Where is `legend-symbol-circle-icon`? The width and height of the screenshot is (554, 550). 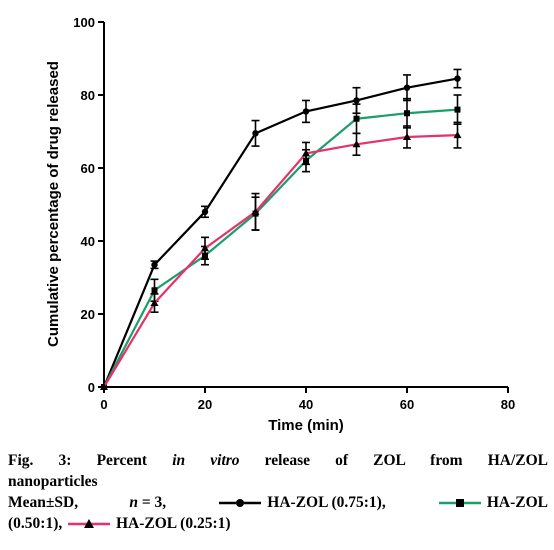
legend-symbol-circle-icon is located at coordinates (240, 503).